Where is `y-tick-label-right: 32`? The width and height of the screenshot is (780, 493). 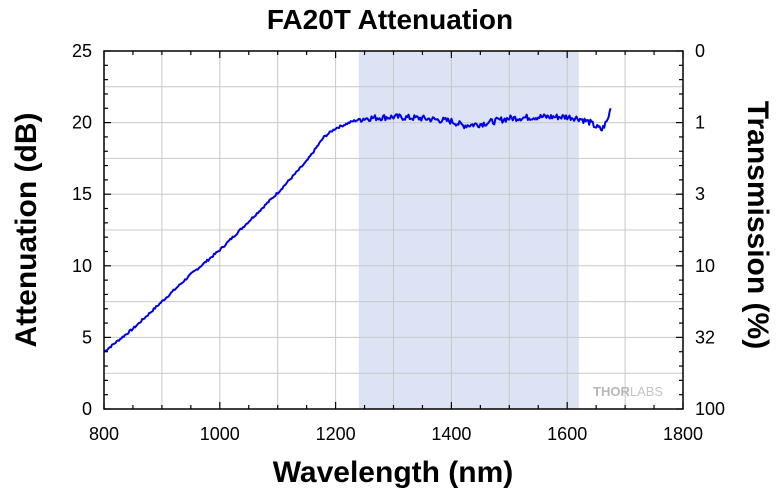 y-tick-label-right: 32 is located at coordinates (705, 337).